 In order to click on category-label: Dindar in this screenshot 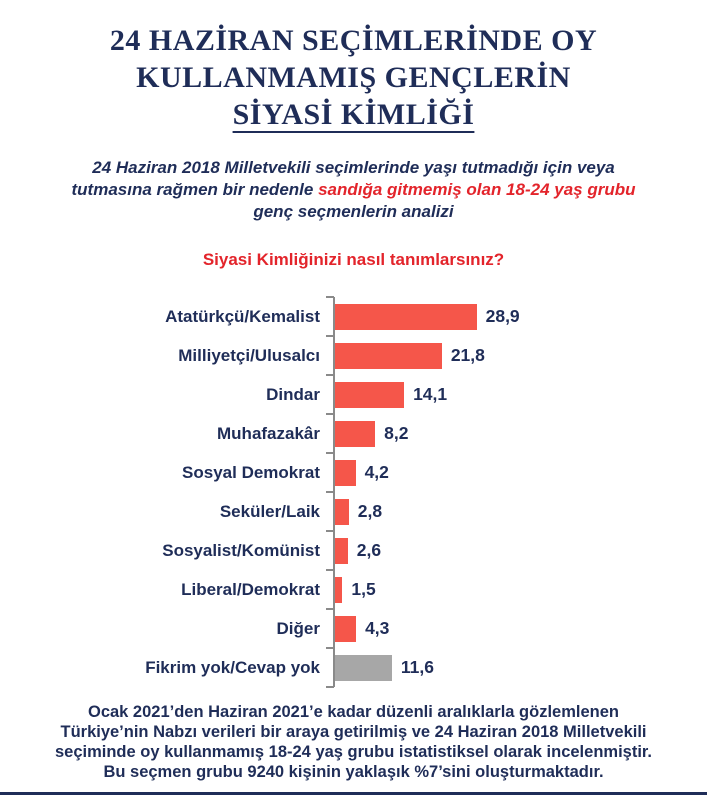, I will do `click(293, 394)`.